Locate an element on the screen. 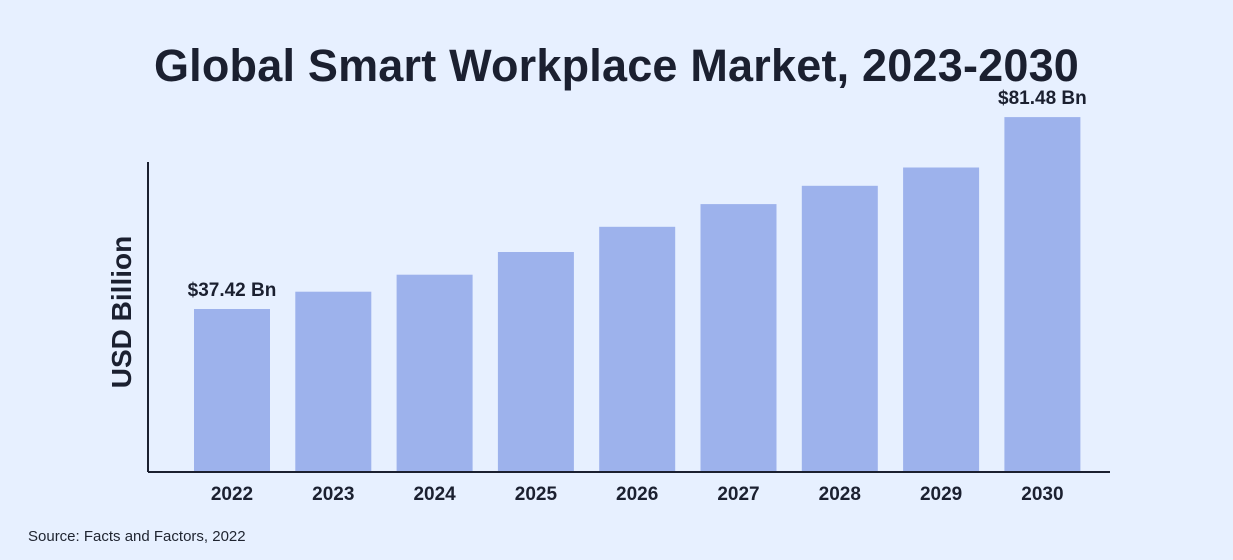  bar-2029 is located at coordinates (941, 319).